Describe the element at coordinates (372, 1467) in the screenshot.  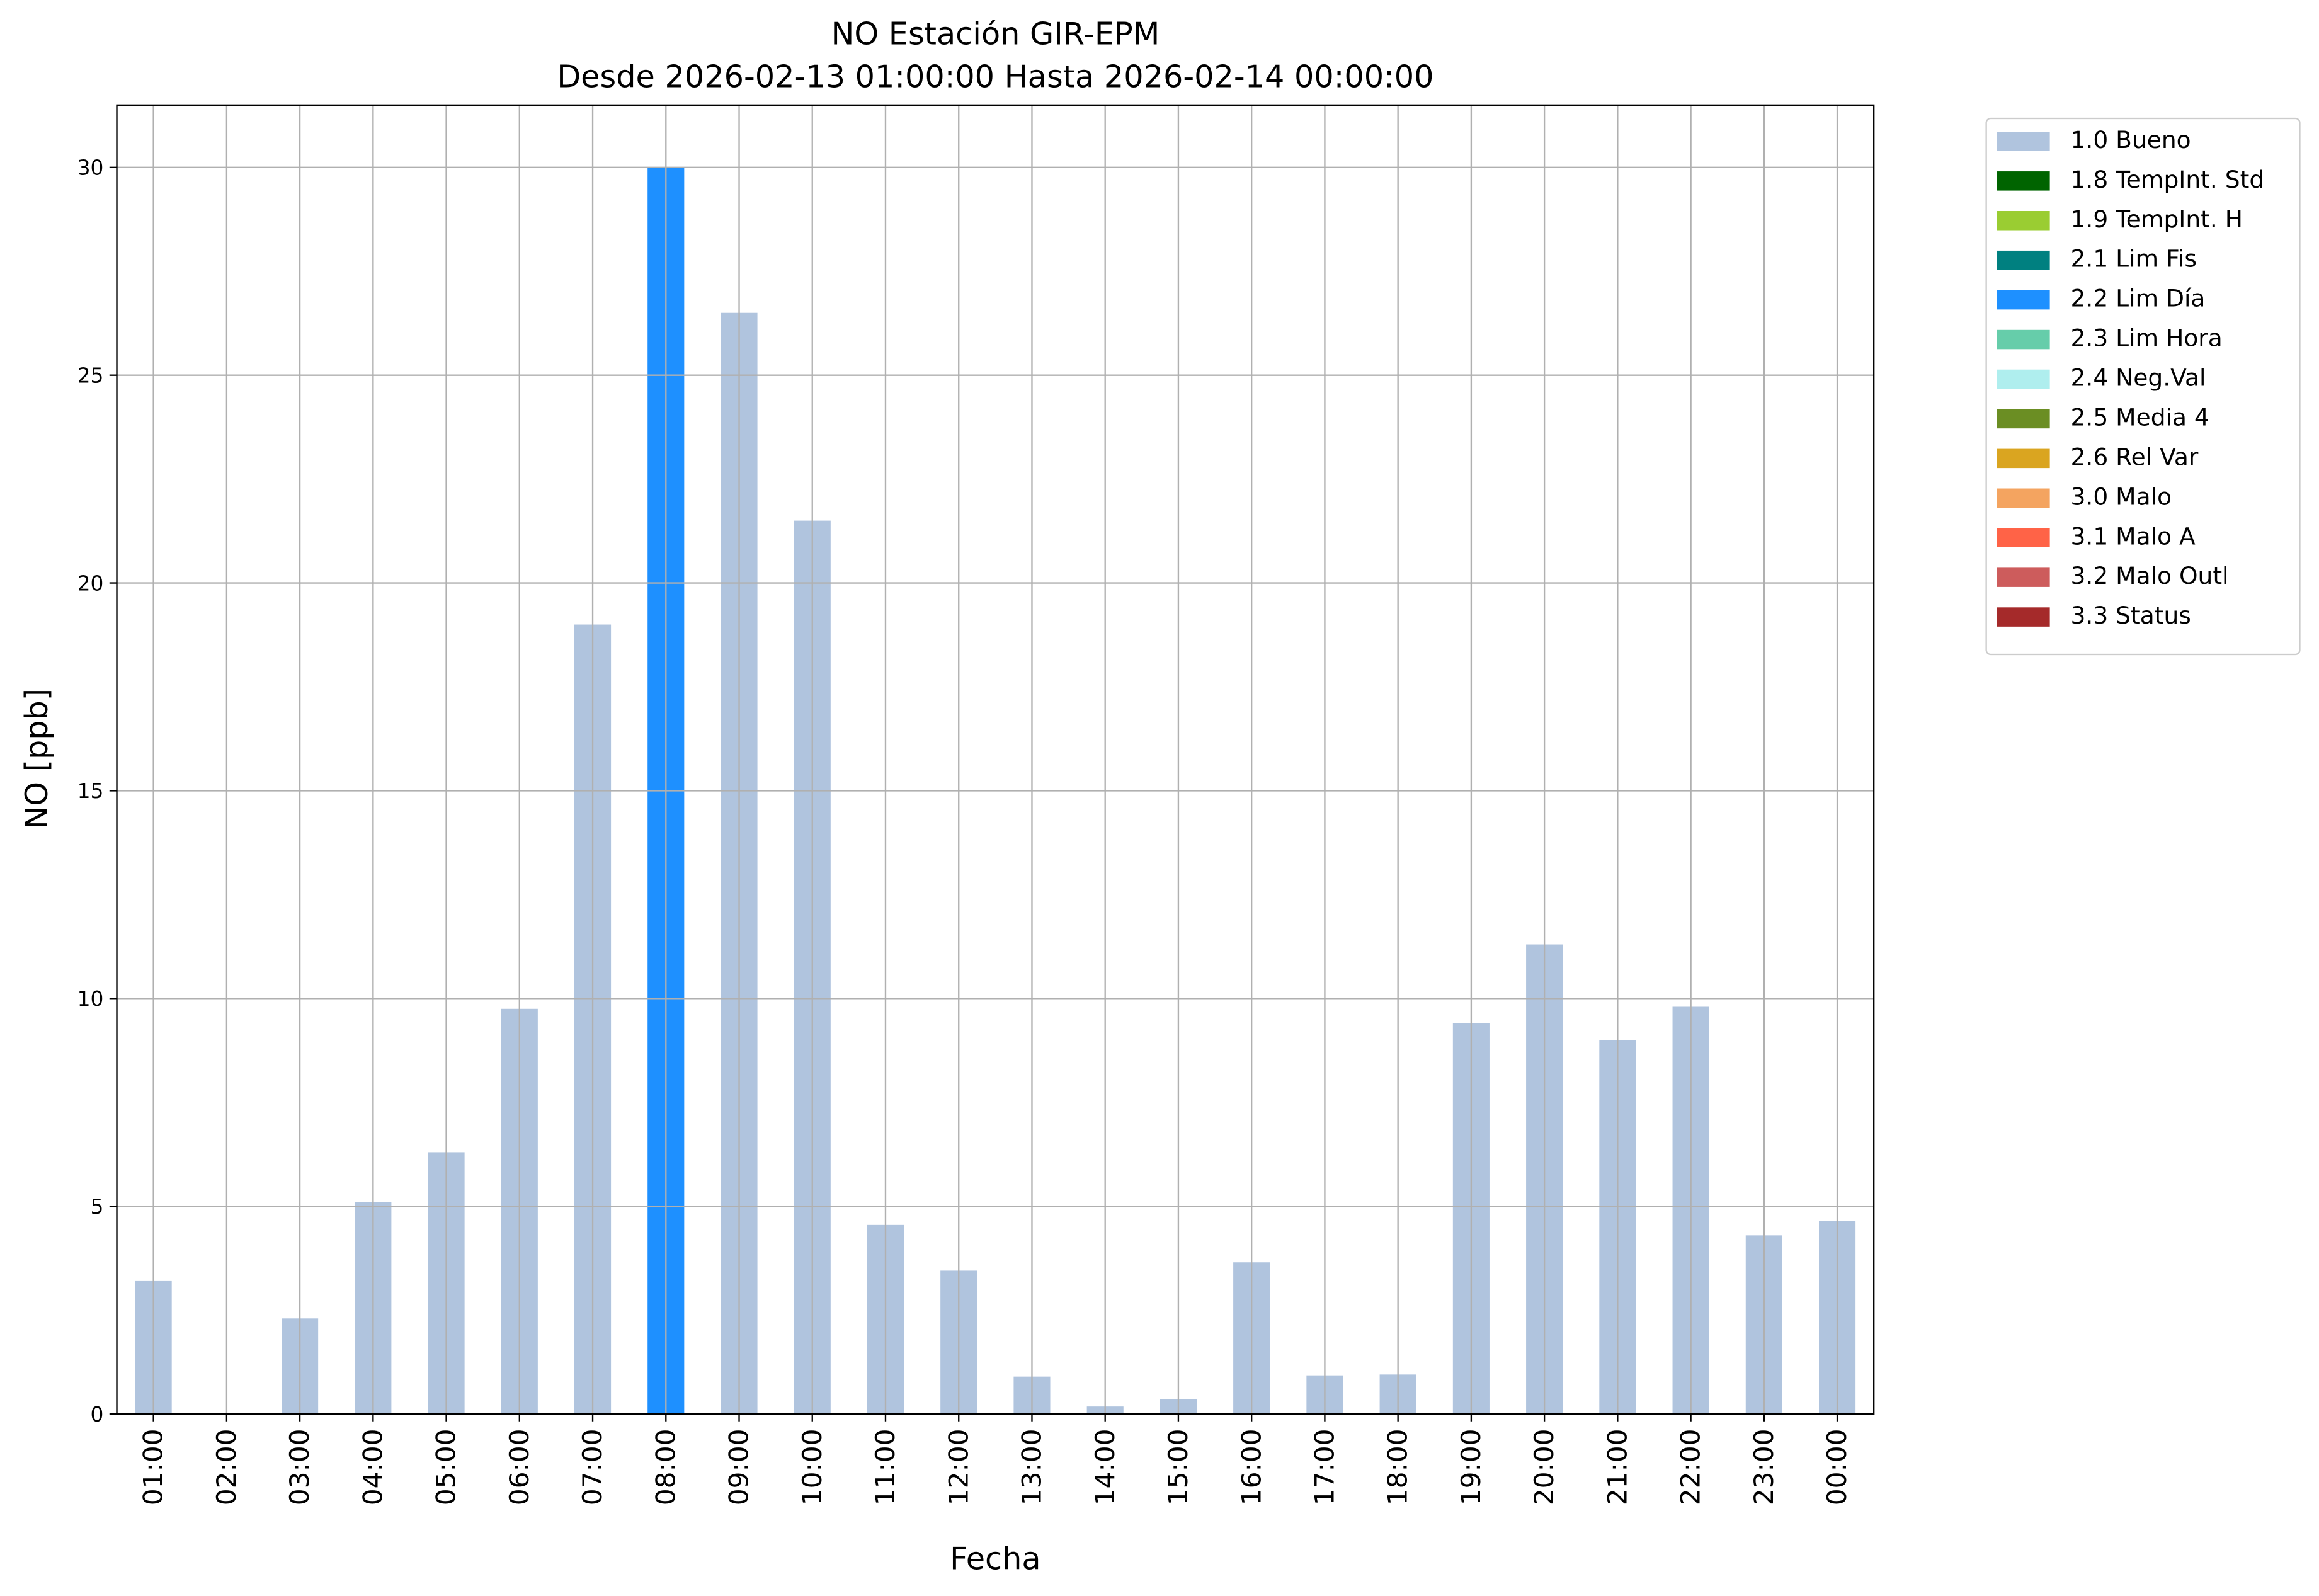
I see `x-tick-label: 04:00` at that location.